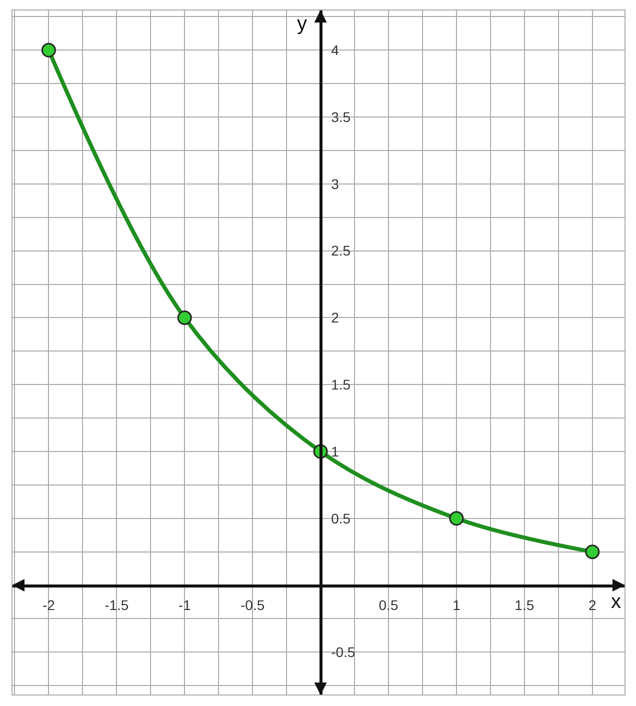 The width and height of the screenshot is (636, 706). What do you see at coordinates (341, 116) in the screenshot?
I see `y-tick-label: 3.5` at bounding box center [341, 116].